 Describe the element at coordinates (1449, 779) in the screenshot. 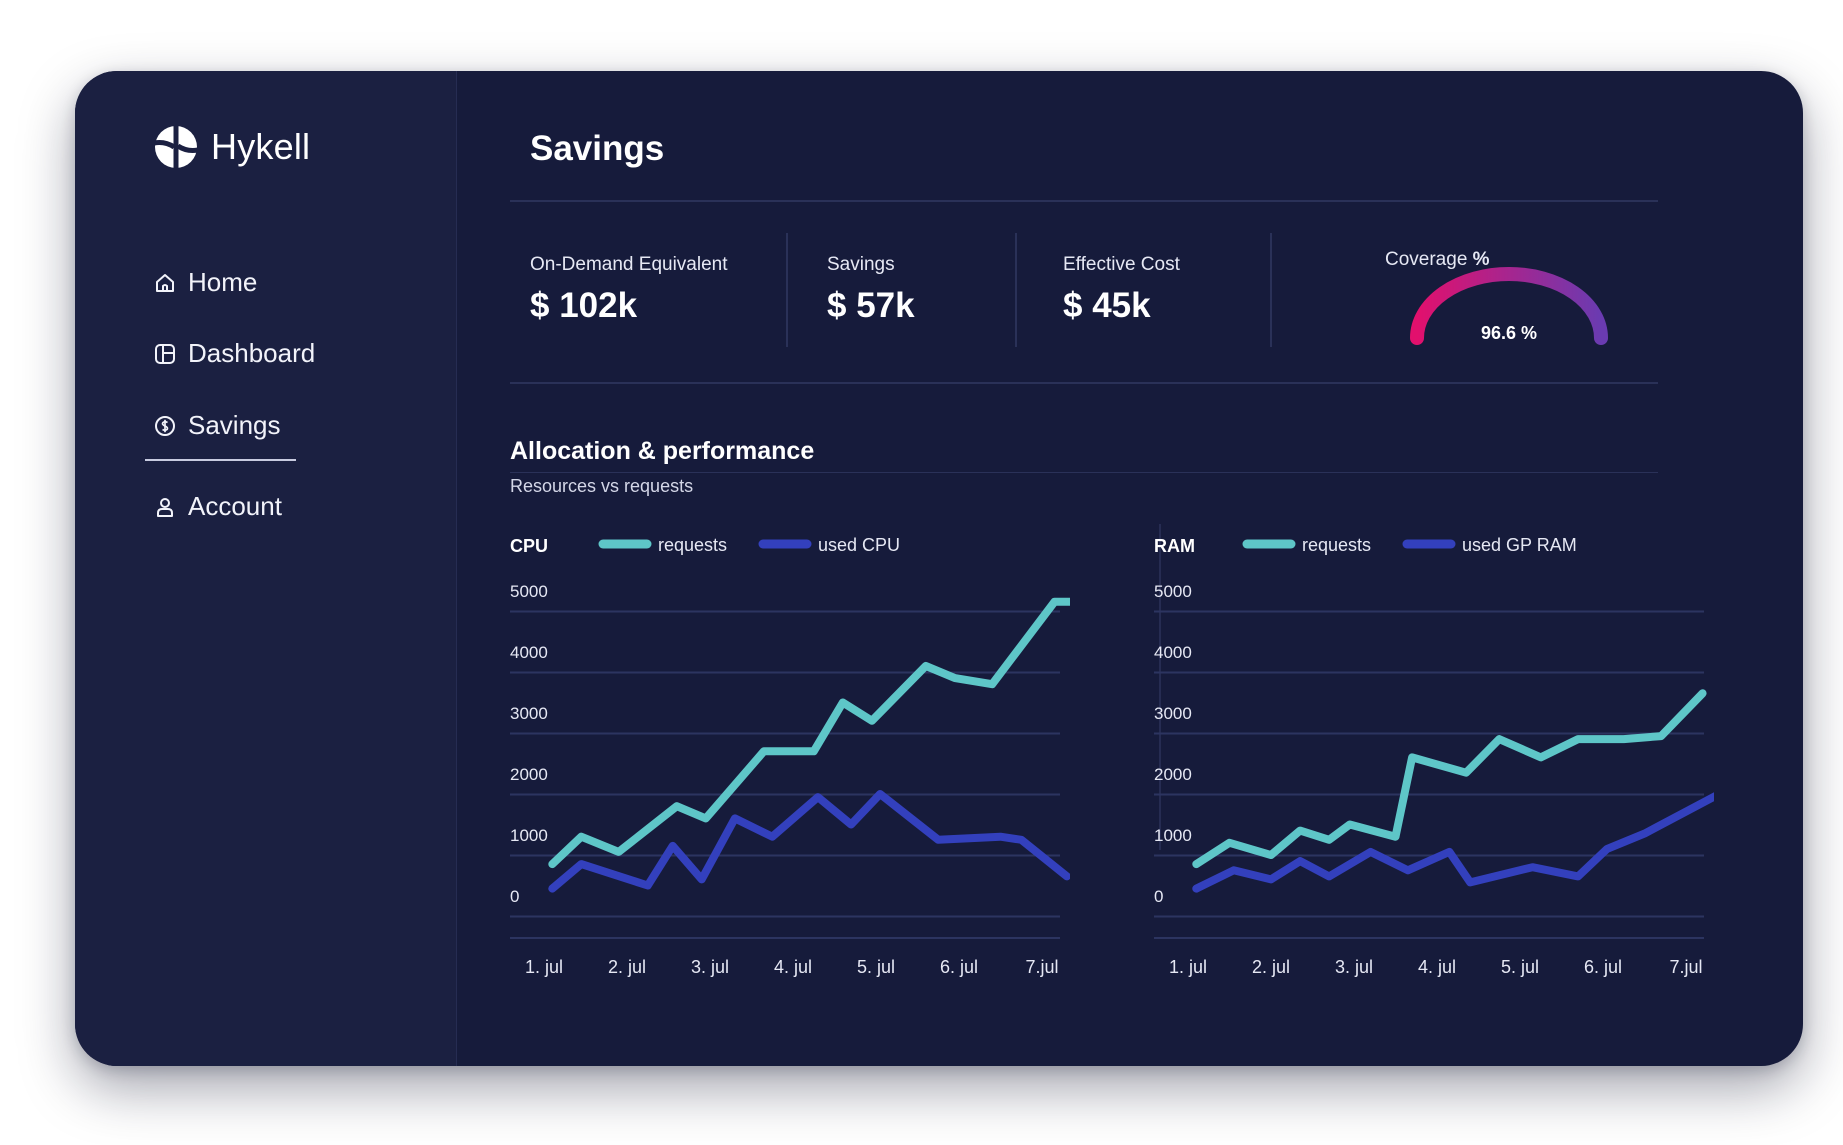

I see `ram-series-requests-line` at that location.